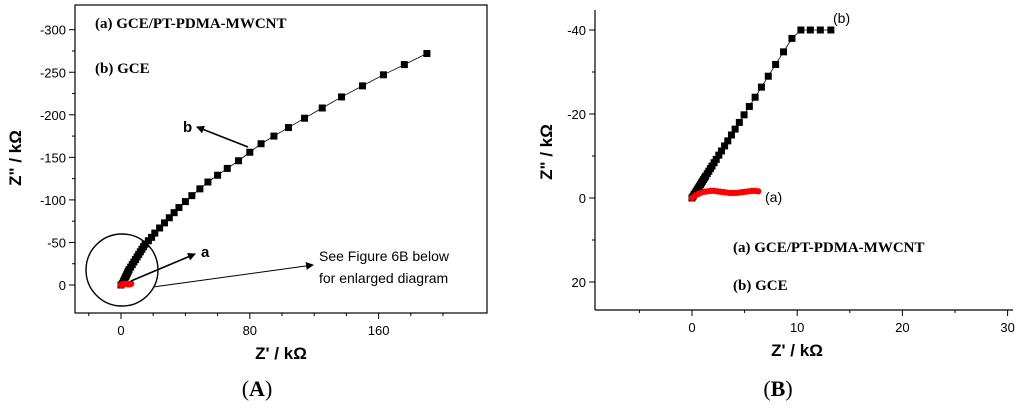  I want to click on y-tick-label-a-5: -50, so click(56, 242).